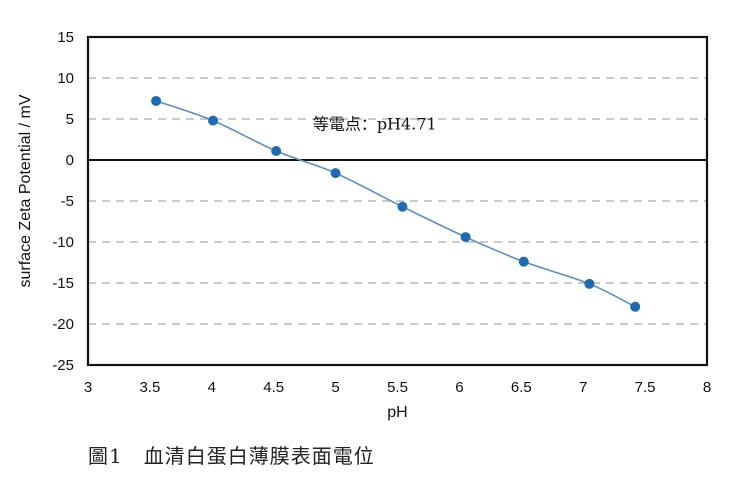  Describe the element at coordinates (212, 387) in the screenshot. I see `x-tick-label: 4` at that location.